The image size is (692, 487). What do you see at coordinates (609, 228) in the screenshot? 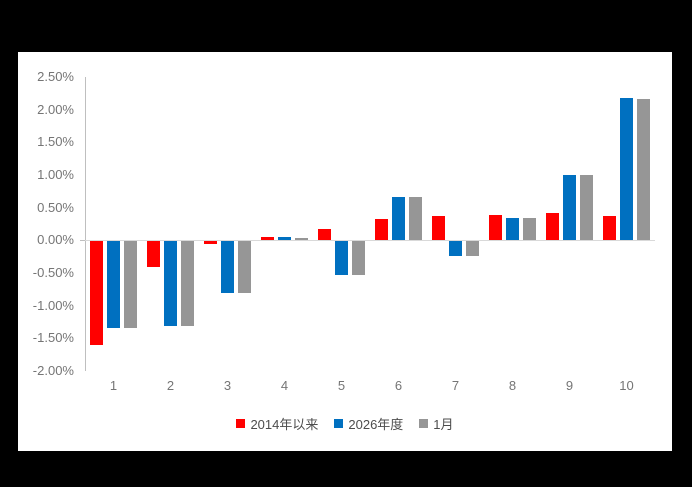
I see `bar-series1-cat10` at bounding box center [609, 228].